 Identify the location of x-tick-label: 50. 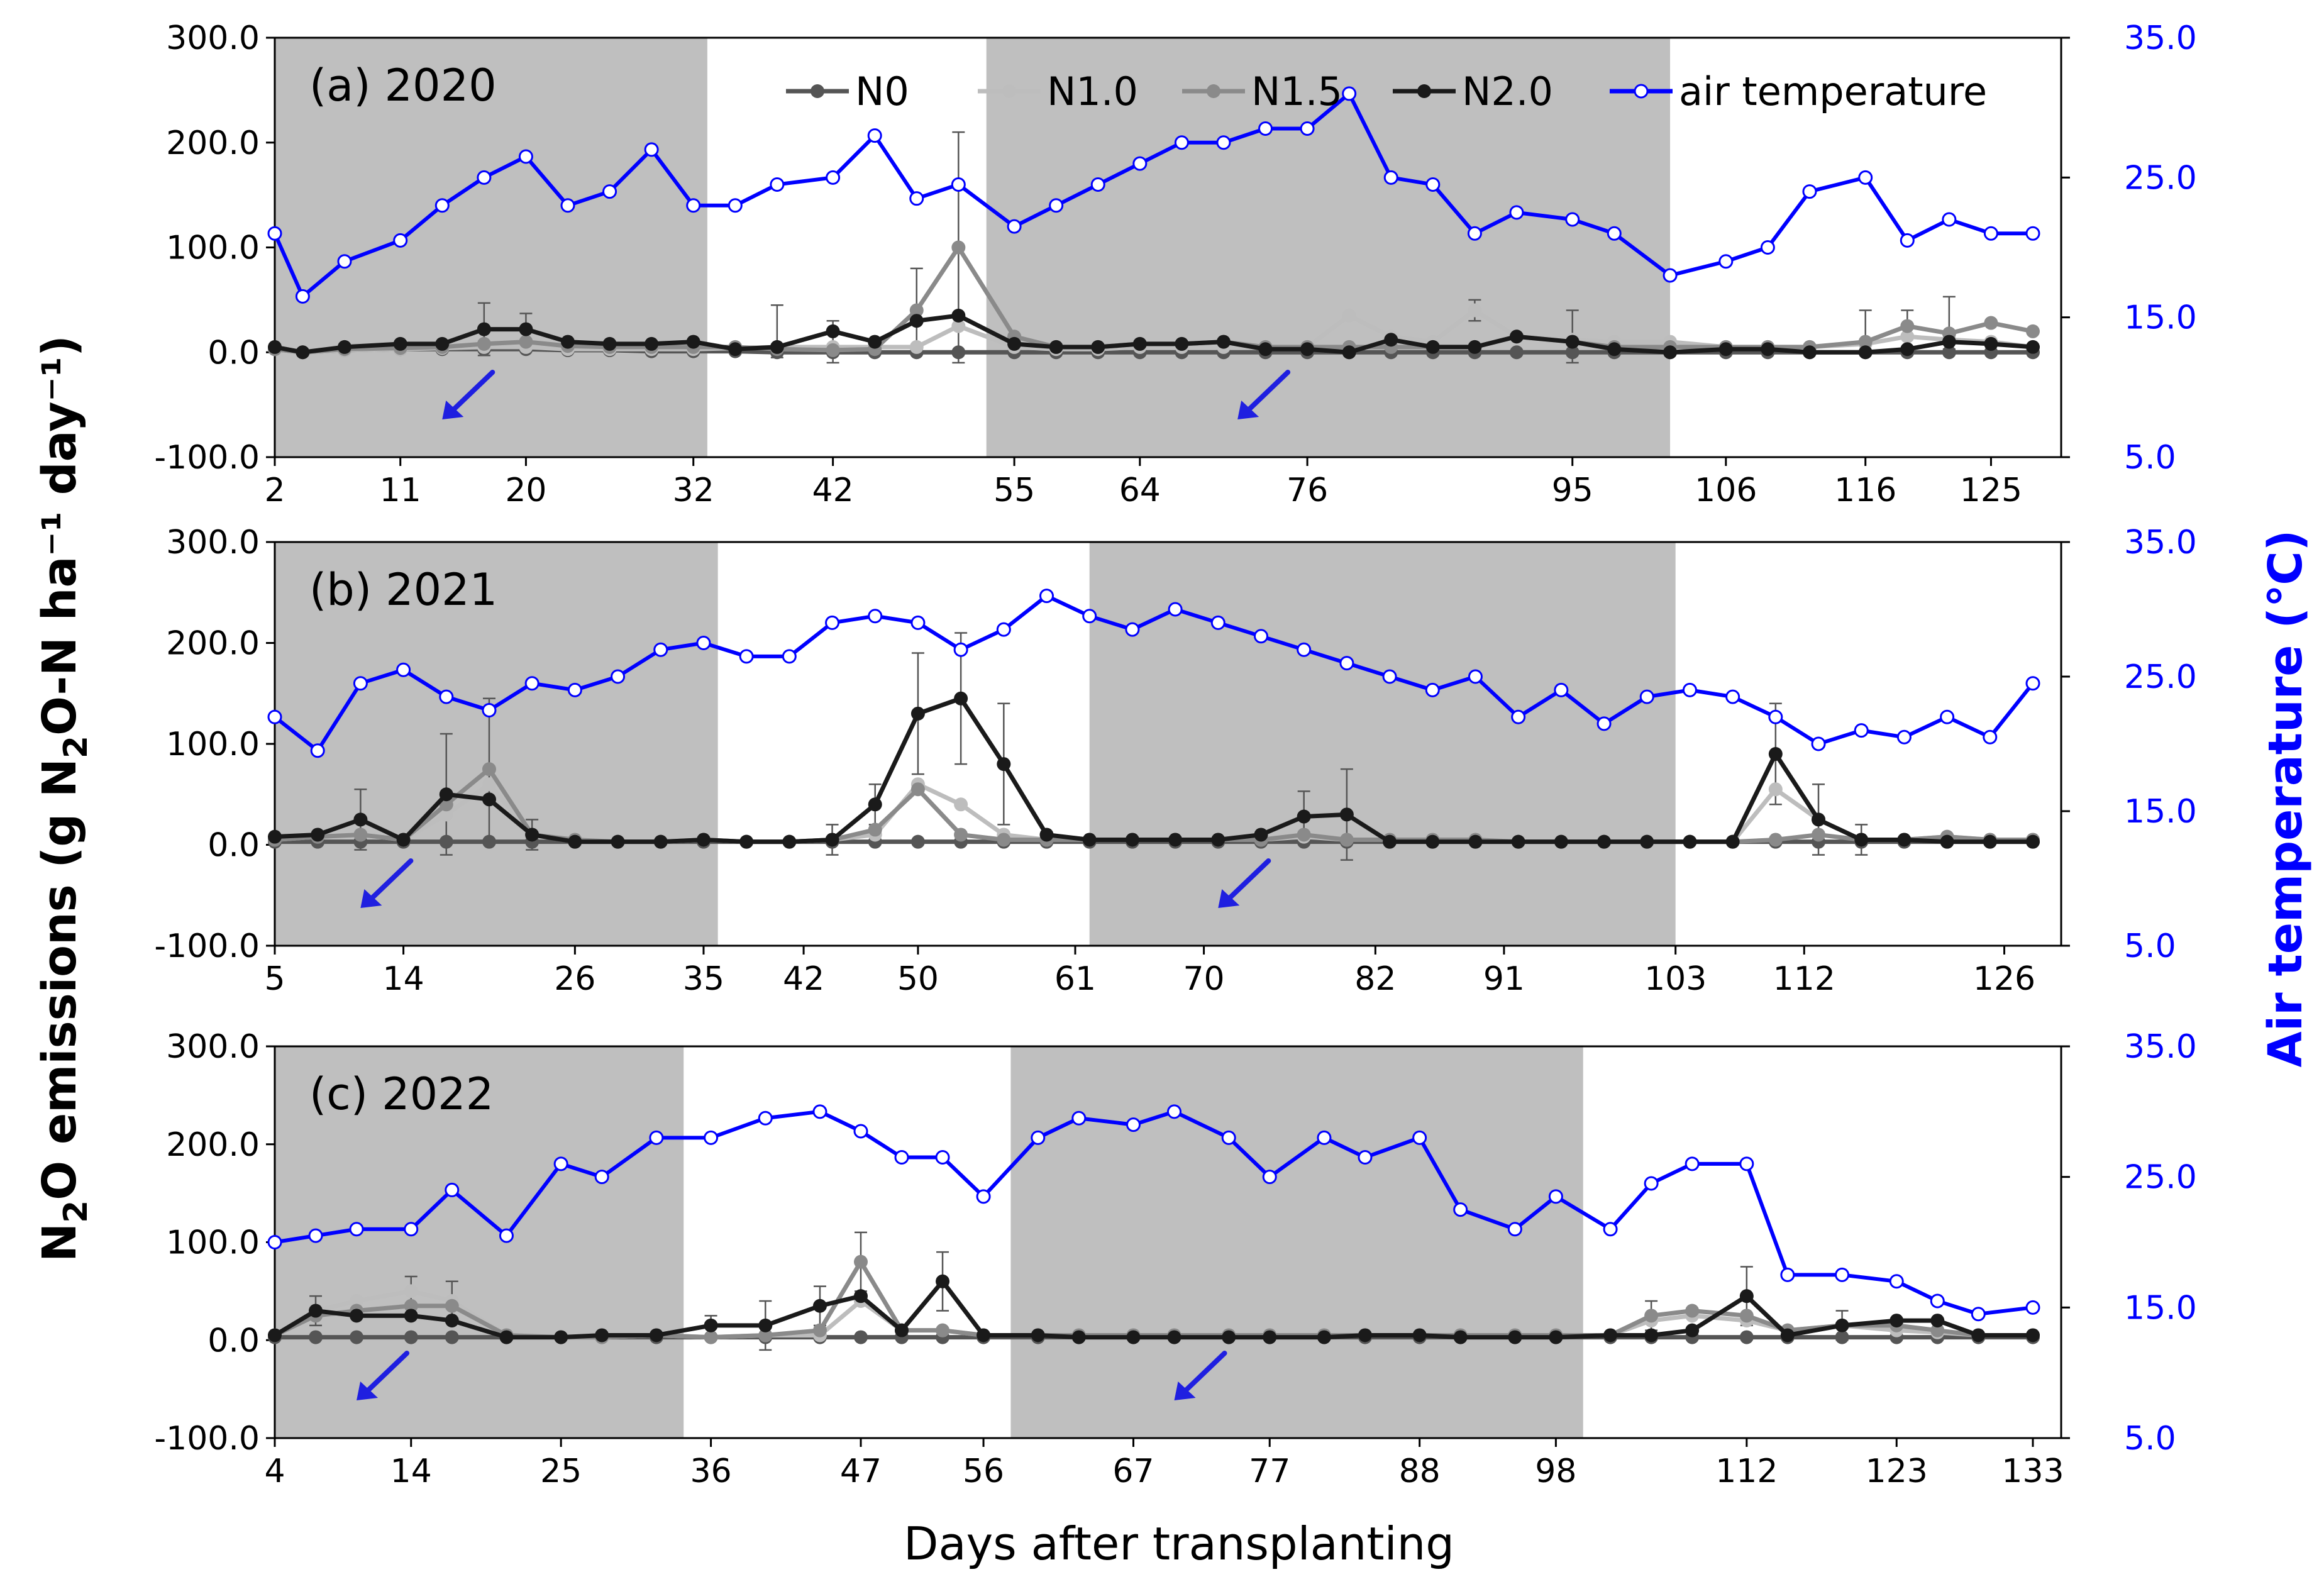
(918, 979).